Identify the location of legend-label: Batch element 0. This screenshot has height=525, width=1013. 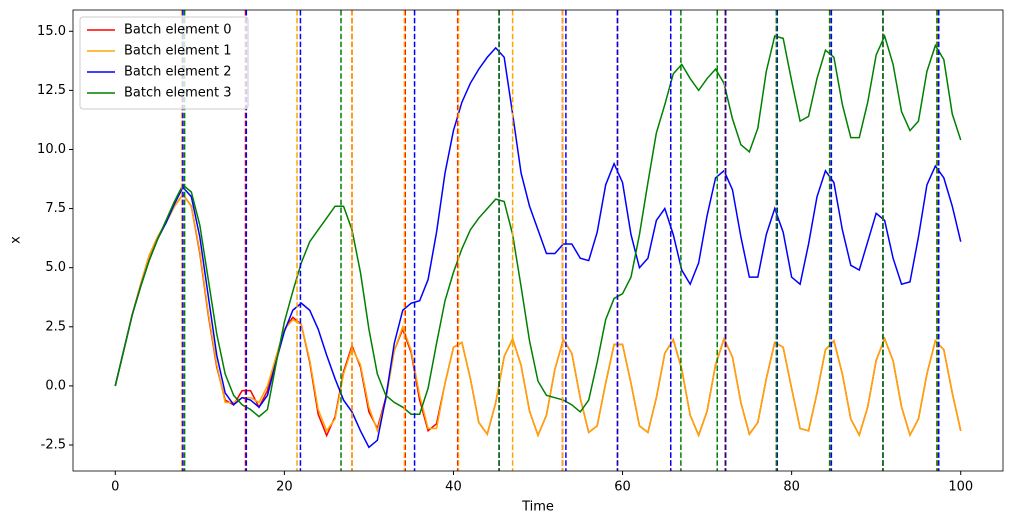
(178, 30).